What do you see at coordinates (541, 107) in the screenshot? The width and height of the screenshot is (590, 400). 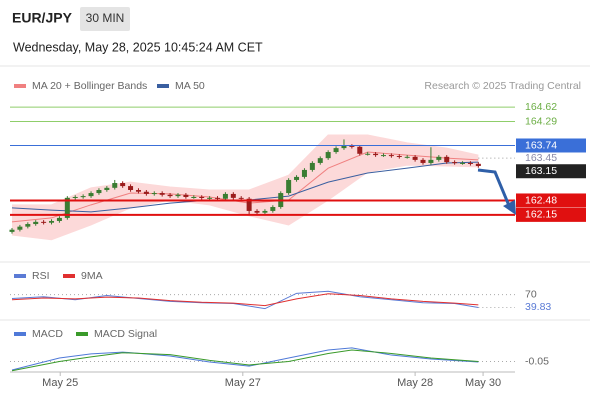 I see `level-label: 164.62` at bounding box center [541, 107].